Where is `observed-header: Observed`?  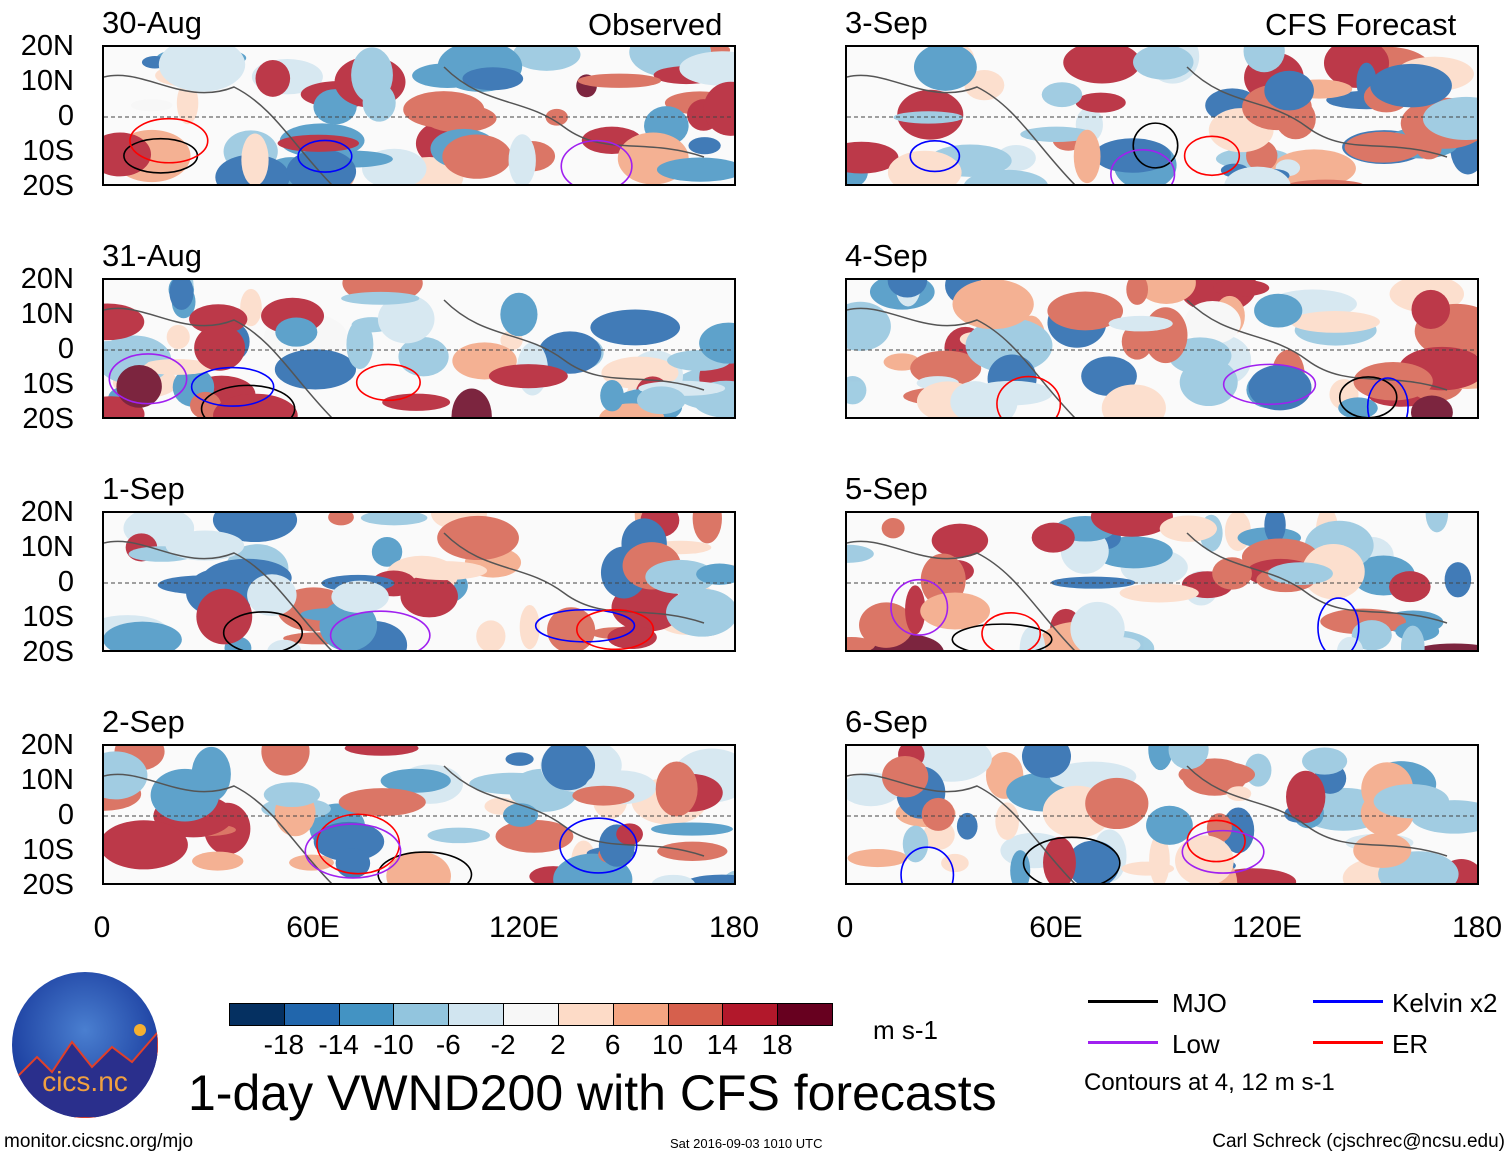 observed-header: Observed is located at coordinates (655, 24).